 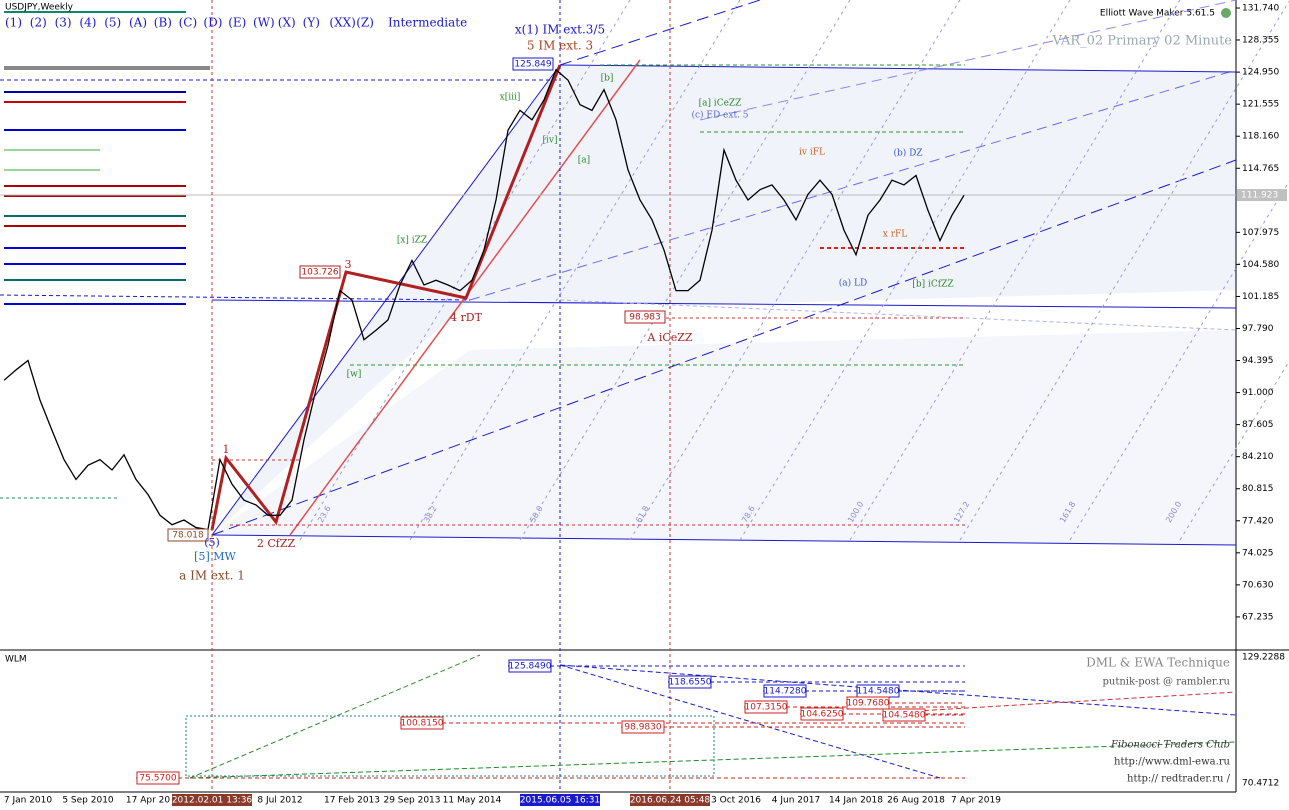 What do you see at coordinates (13, 23) in the screenshot?
I see `wave-button: (1)` at bounding box center [13, 23].